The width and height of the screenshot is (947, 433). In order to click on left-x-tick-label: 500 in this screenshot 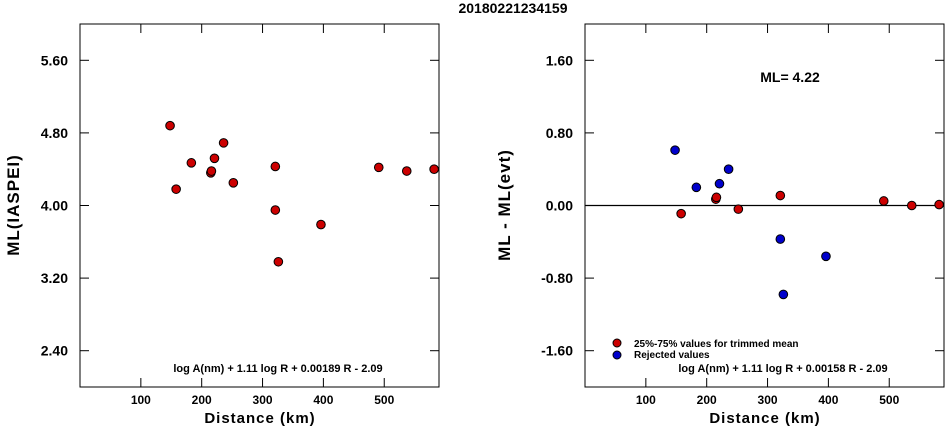, I will do `click(384, 400)`.